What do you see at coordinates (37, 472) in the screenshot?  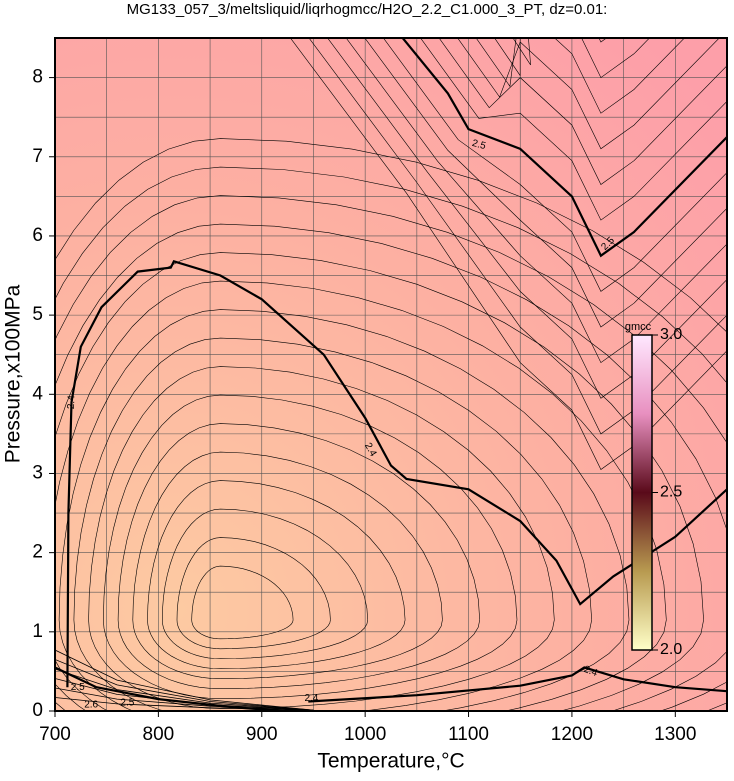 I see `y-tick-label: 3` at bounding box center [37, 472].